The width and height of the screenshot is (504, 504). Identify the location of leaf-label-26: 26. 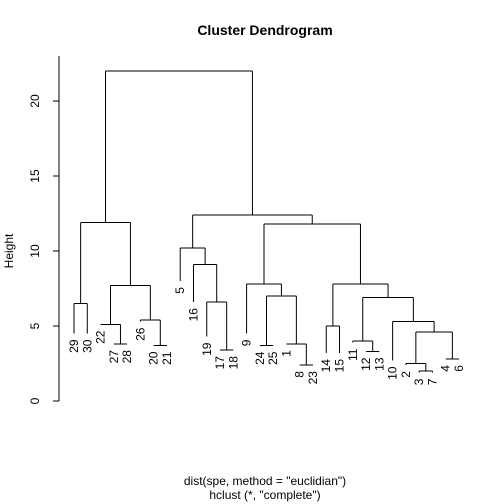
(140, 334).